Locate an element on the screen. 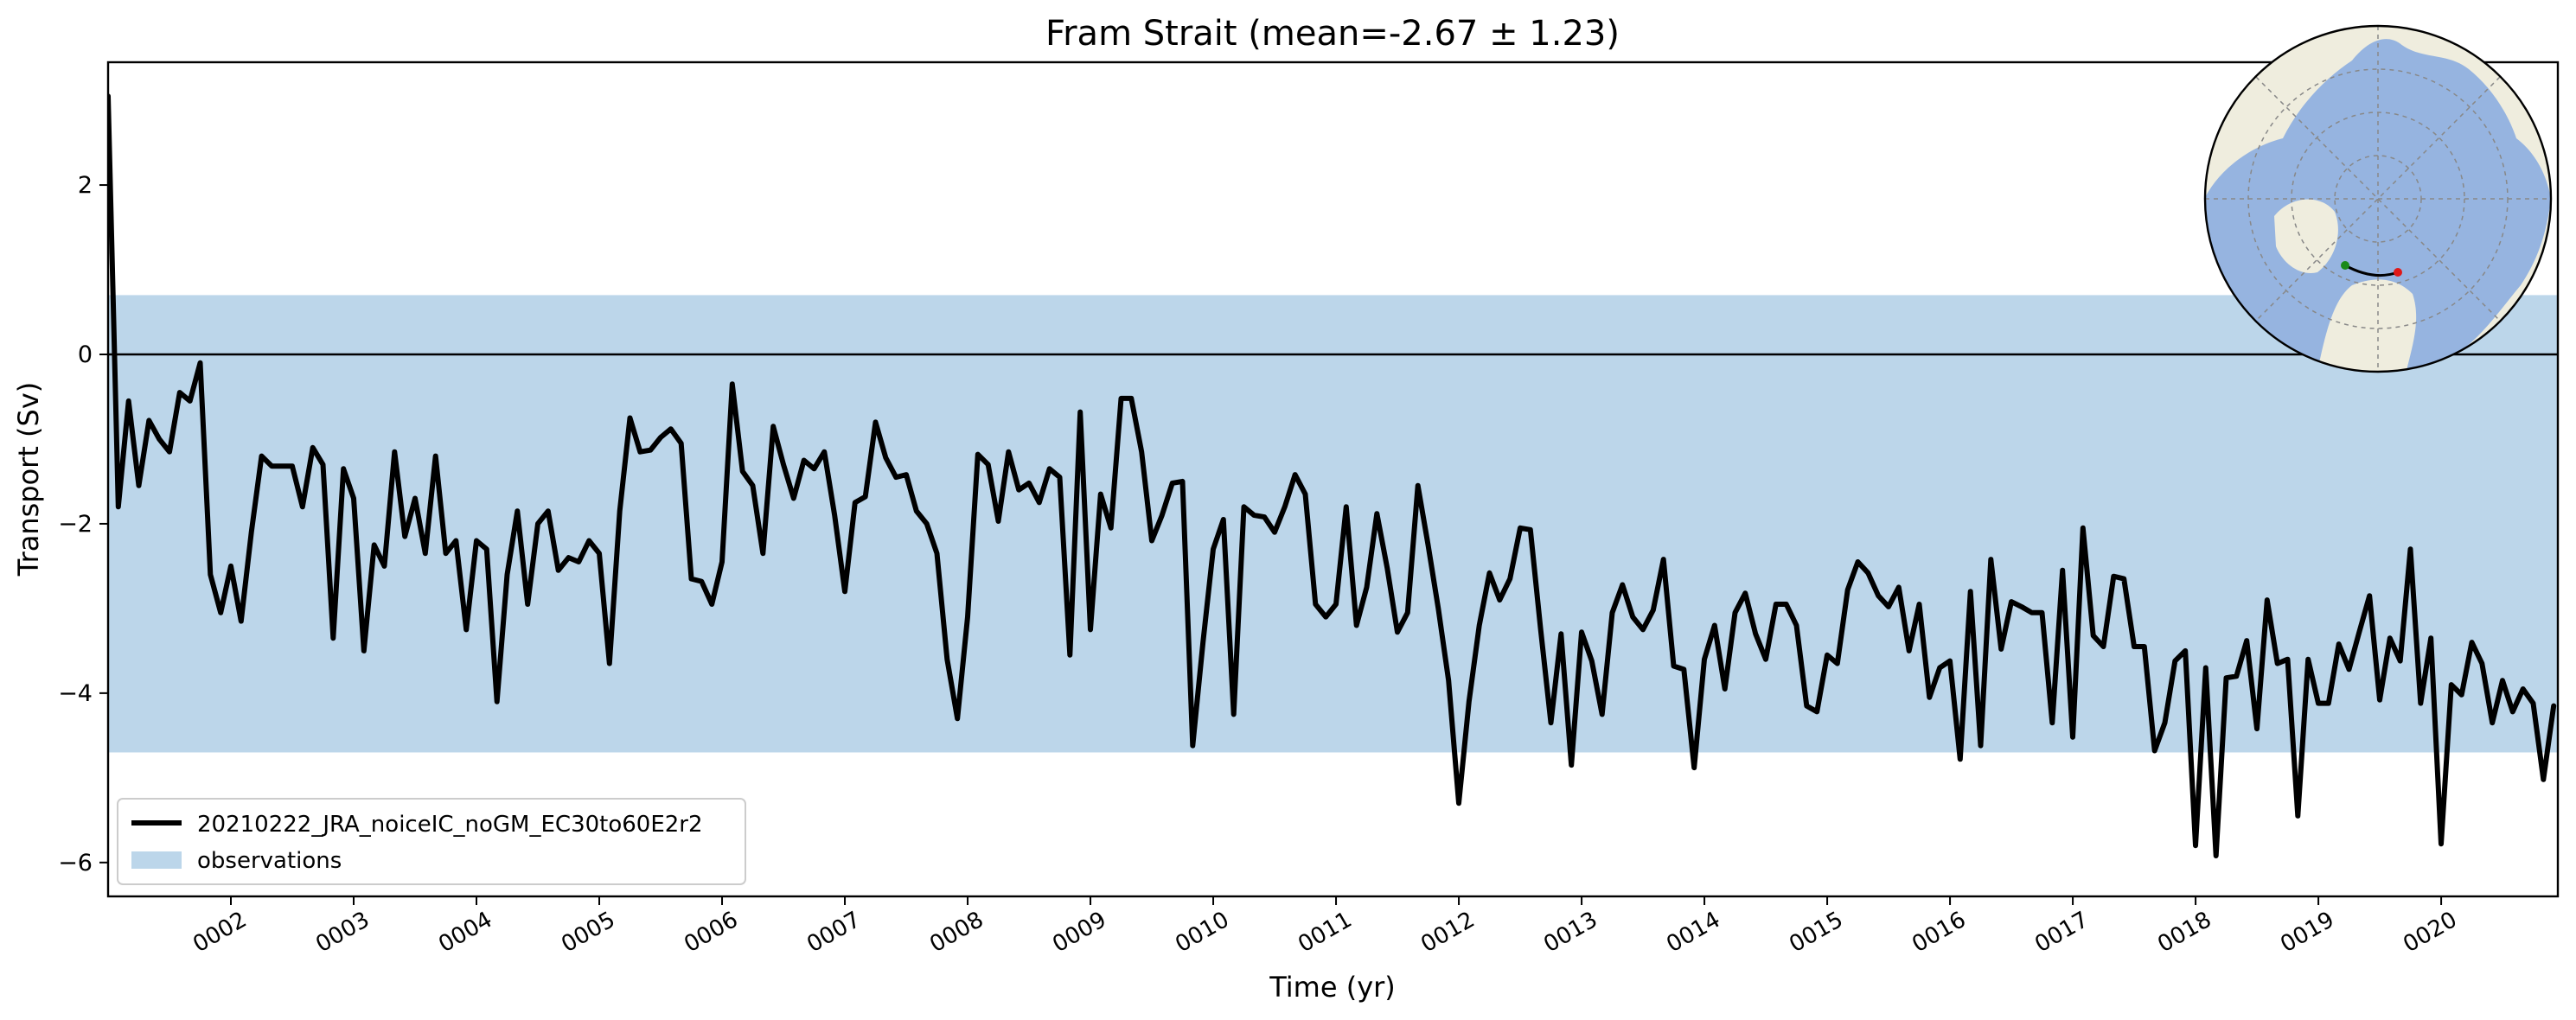  x-tick-label: 0007 is located at coordinates (834, 933).